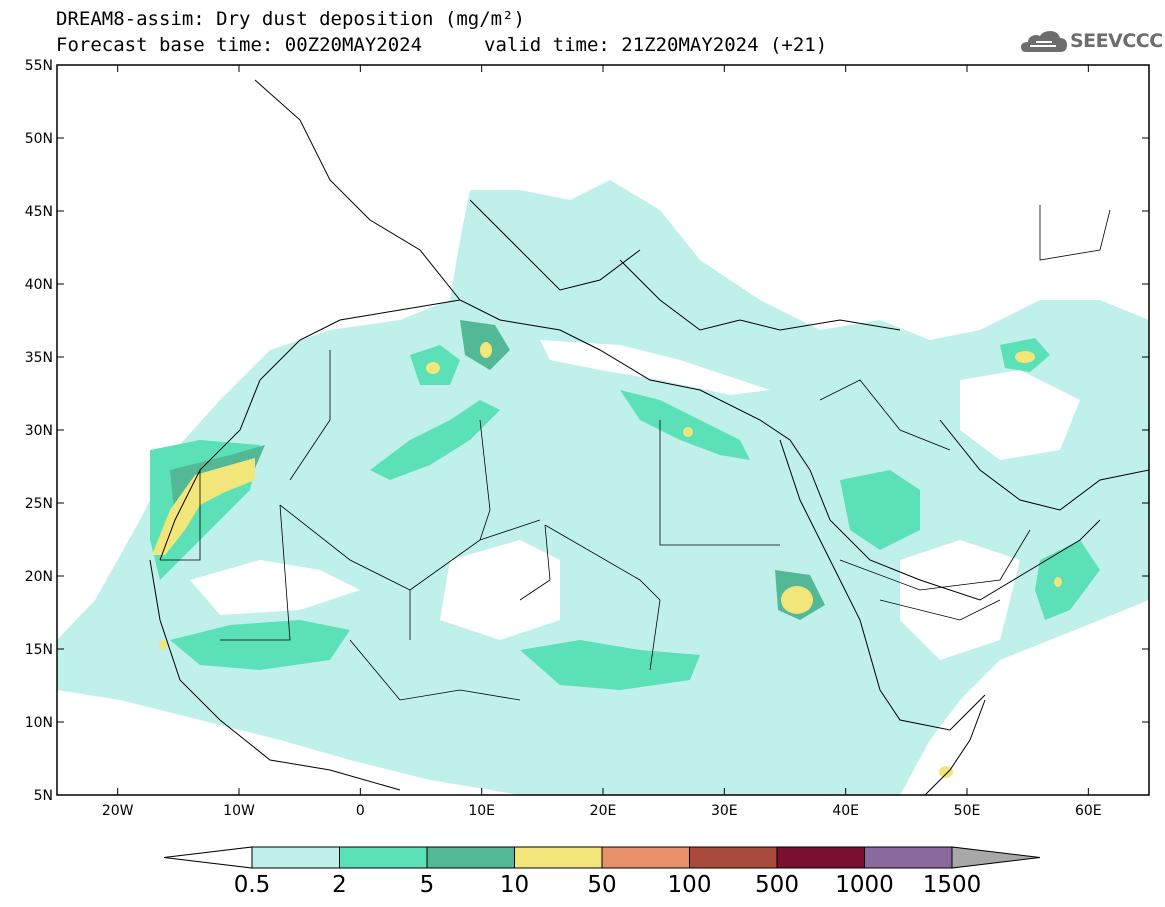  Describe the element at coordinates (39, 723) in the screenshot. I see `y-tick-label: 10N` at that location.